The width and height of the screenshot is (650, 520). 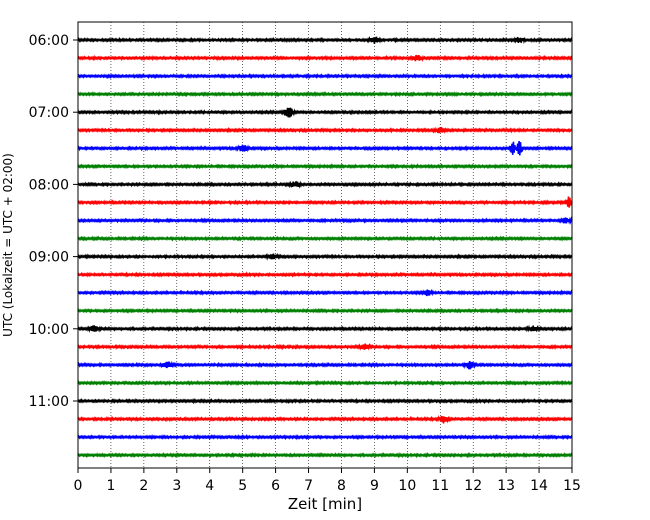 What do you see at coordinates (374, 486) in the screenshot?
I see `x-tick-label: 9` at bounding box center [374, 486].